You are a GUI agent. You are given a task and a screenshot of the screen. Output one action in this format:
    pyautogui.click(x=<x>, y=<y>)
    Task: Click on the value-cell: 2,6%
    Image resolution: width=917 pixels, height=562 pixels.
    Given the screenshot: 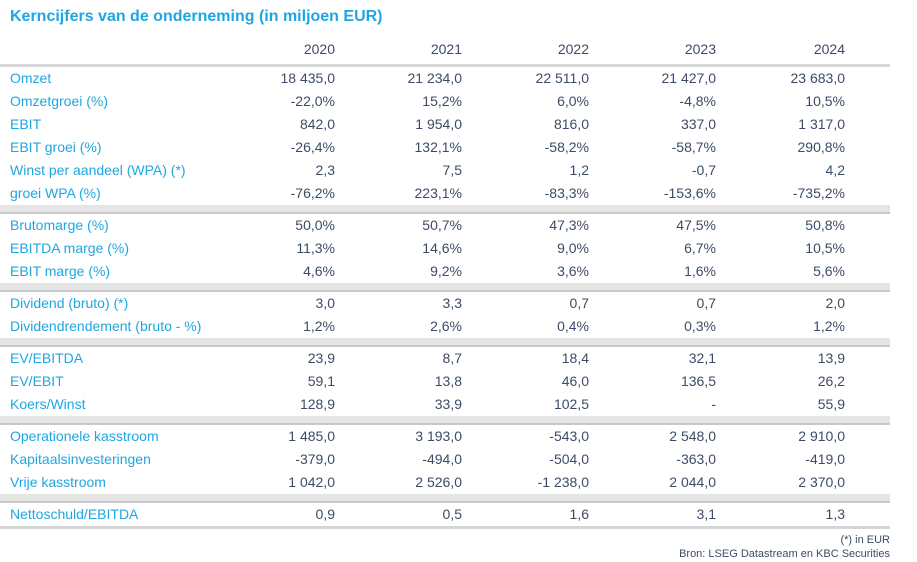 What is the action you would take?
    pyautogui.click(x=446, y=326)
    